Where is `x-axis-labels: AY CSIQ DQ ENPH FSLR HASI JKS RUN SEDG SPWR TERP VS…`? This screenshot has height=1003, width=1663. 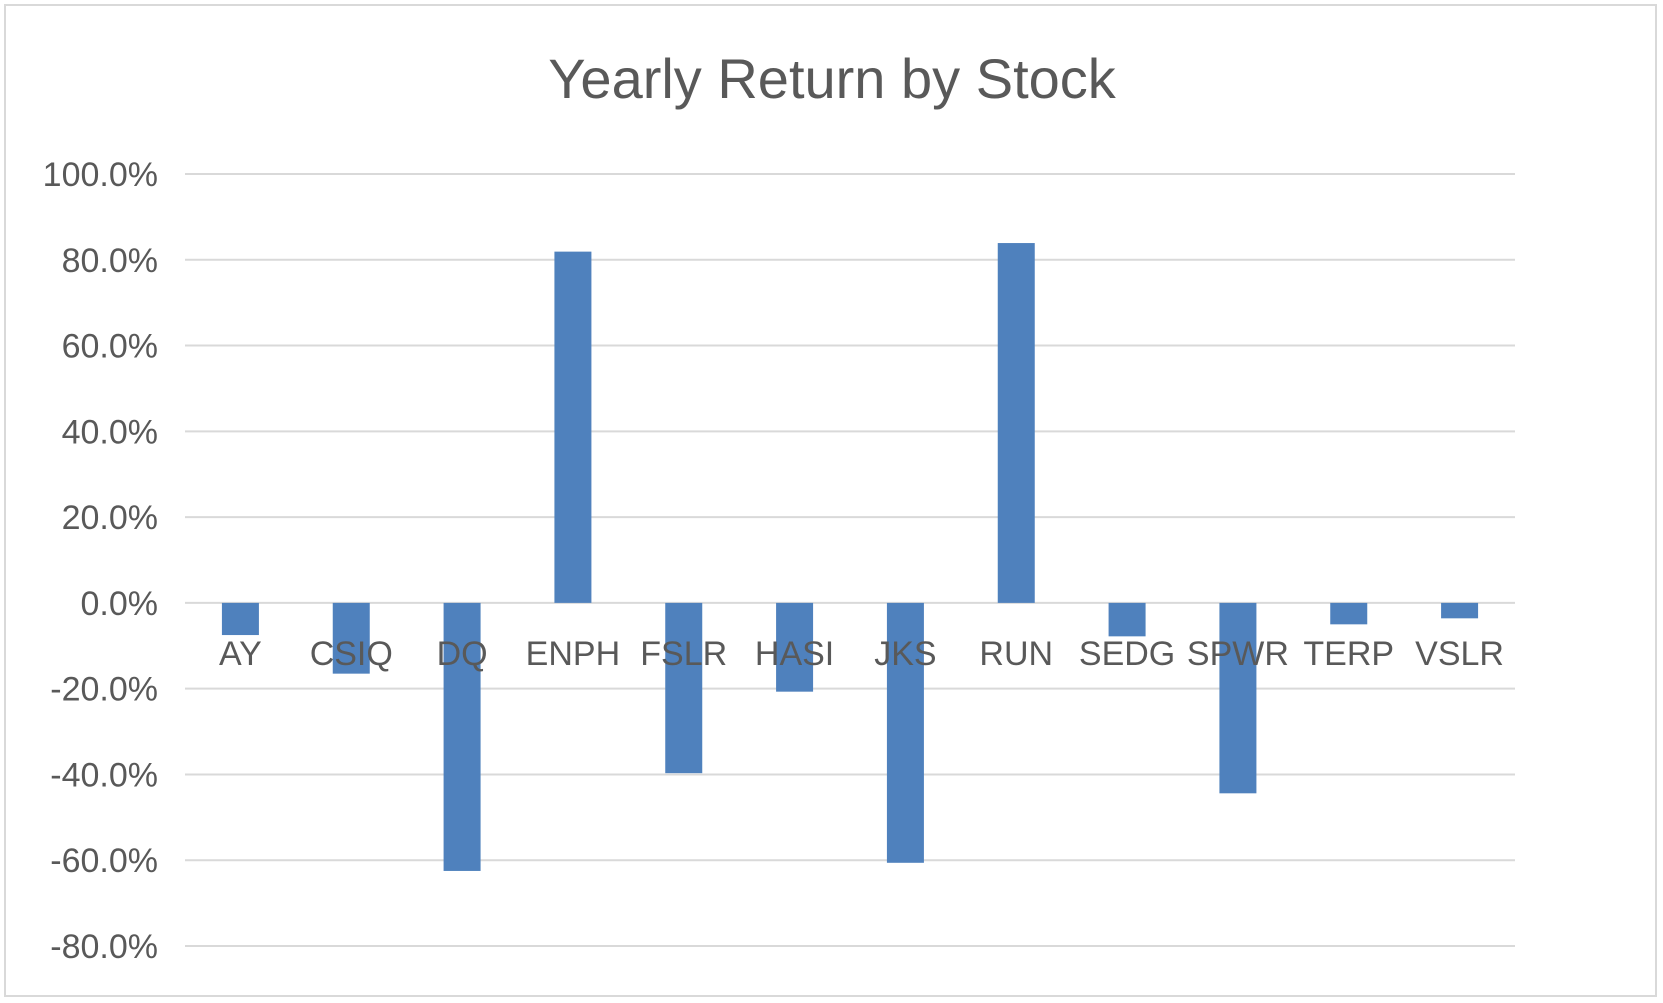
x-axis-labels: AY CSIQ DQ ENPH FSLR HASI JKS RUN SEDG SPWR TERP VS… is located at coordinates (861, 654).